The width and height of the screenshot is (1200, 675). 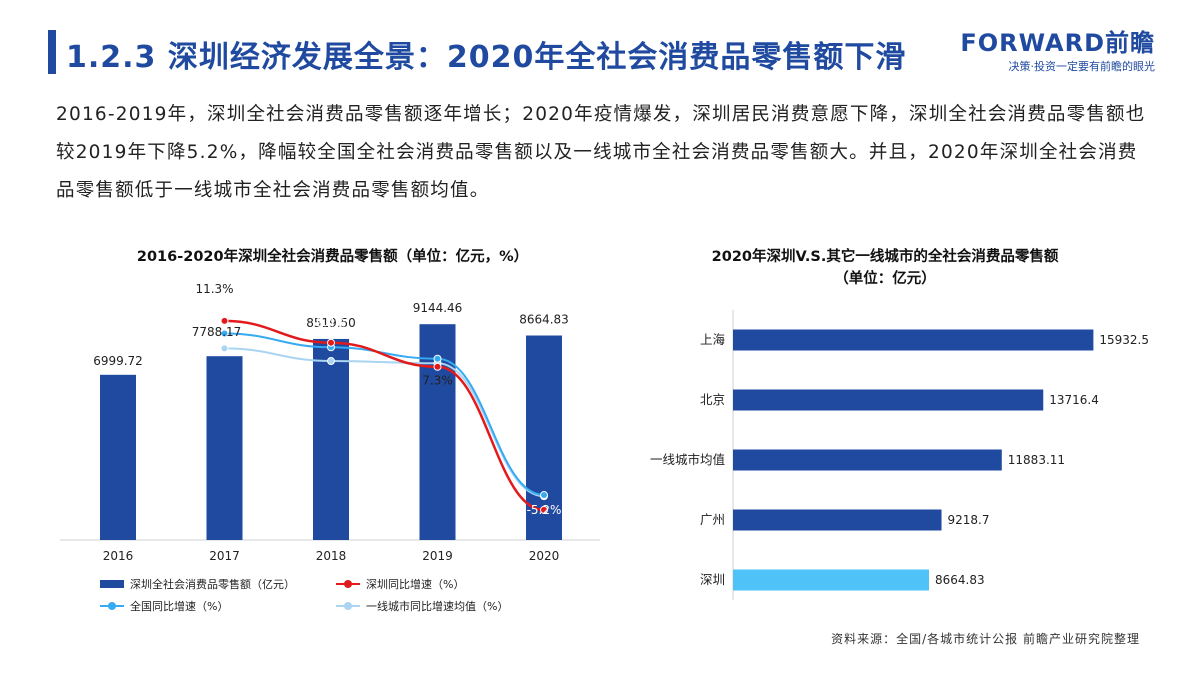 I want to click on category-label: 上海, so click(x=713, y=339).